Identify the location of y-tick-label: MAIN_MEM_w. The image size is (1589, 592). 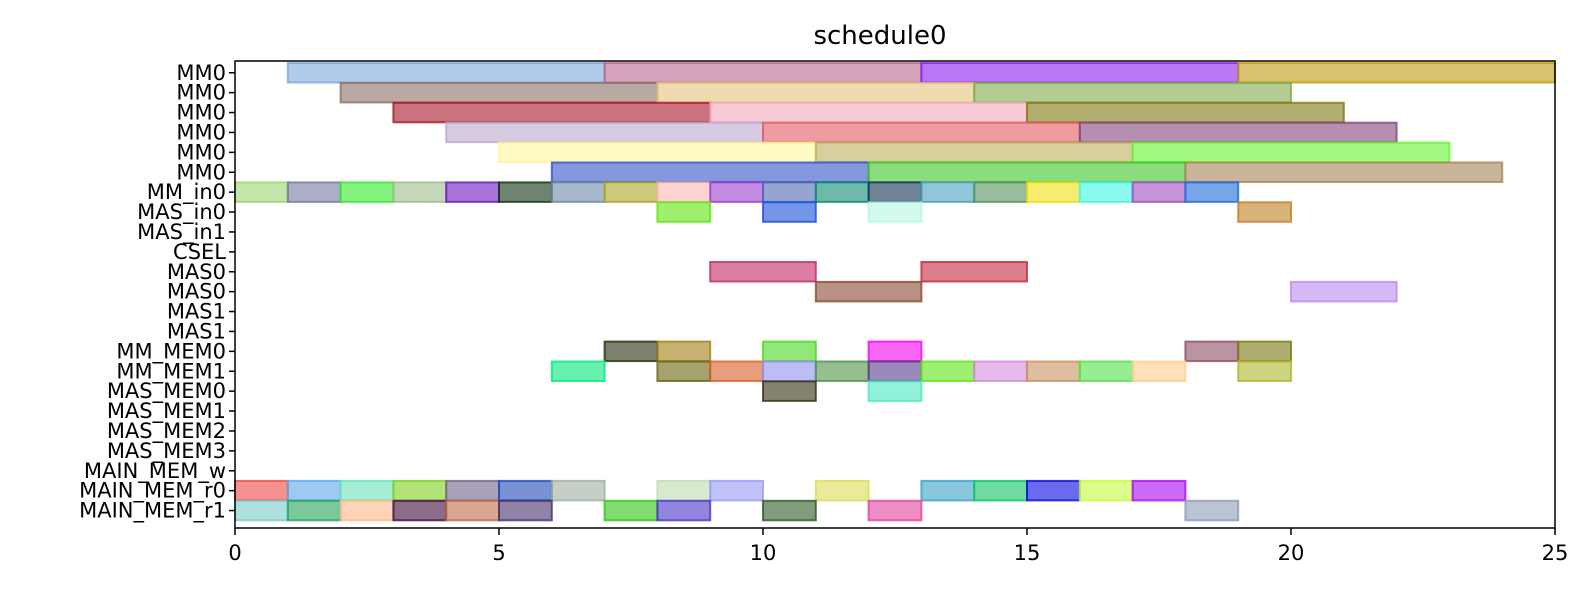
(155, 471).